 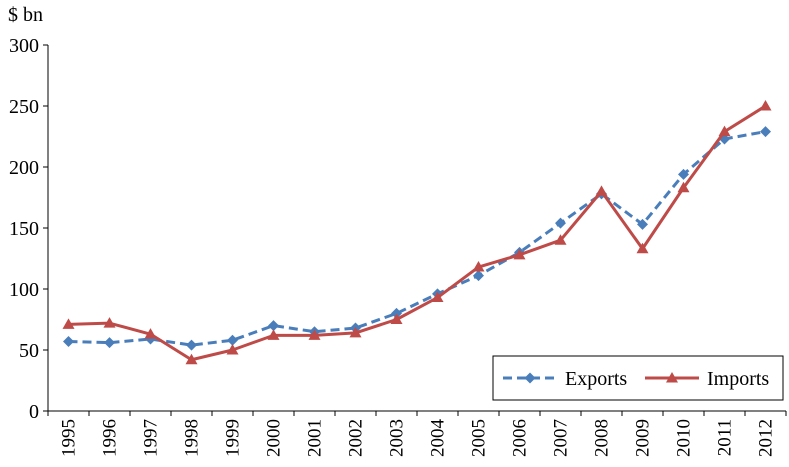 What do you see at coordinates (24, 290) in the screenshot?
I see `y-tick-label: 100` at bounding box center [24, 290].